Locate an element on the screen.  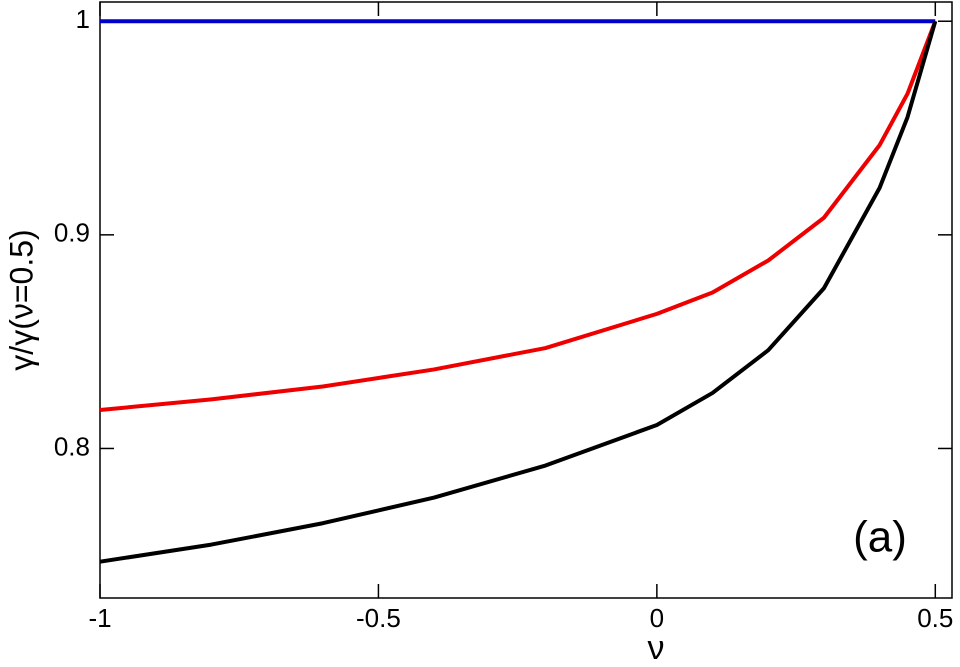
y-axis-label: γ/γ(ν=0.5) is located at coordinates (21, 299).